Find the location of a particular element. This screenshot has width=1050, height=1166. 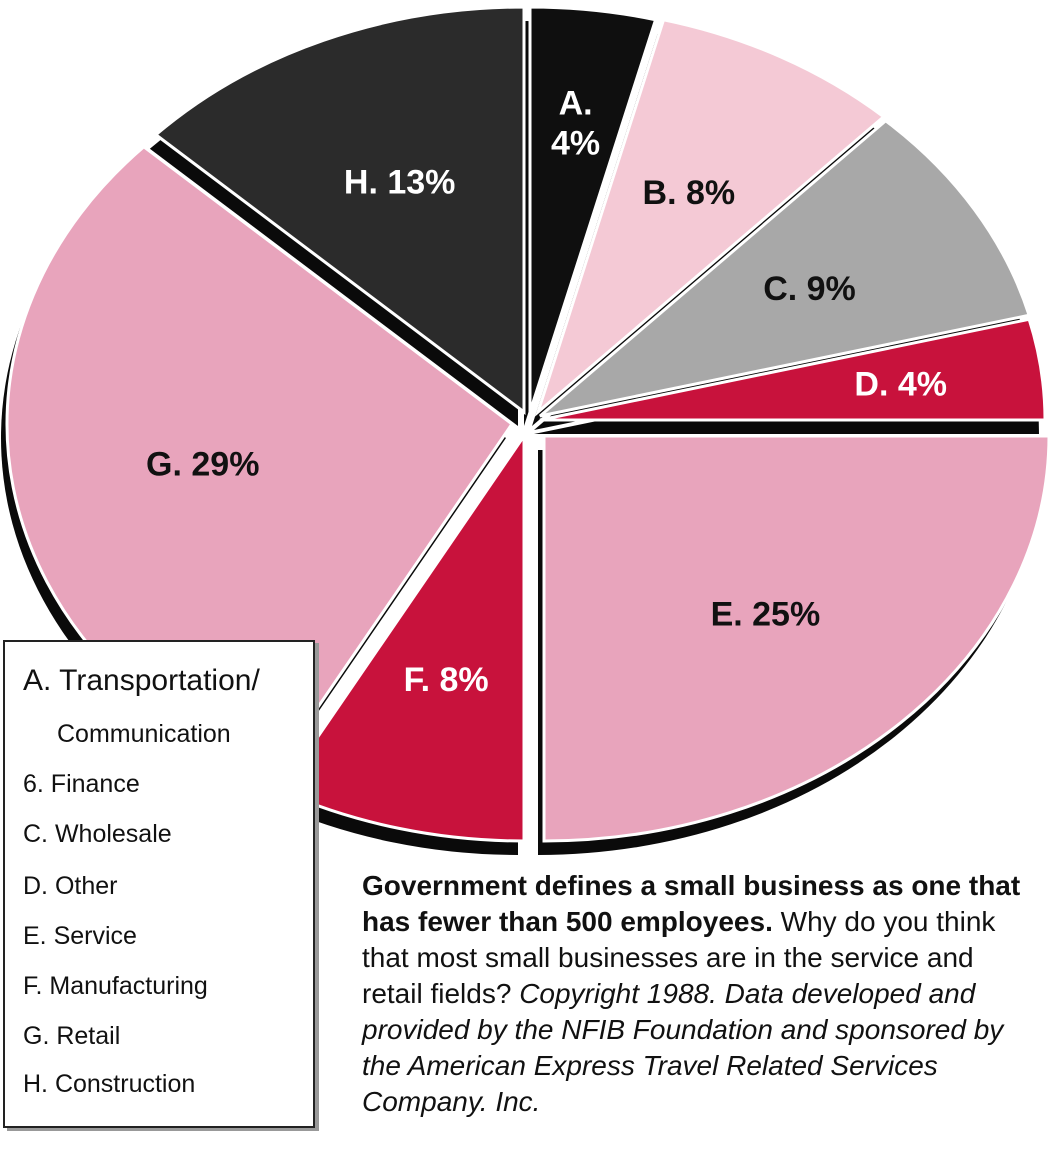

pie-slice-d is located at coordinates (793, 369).